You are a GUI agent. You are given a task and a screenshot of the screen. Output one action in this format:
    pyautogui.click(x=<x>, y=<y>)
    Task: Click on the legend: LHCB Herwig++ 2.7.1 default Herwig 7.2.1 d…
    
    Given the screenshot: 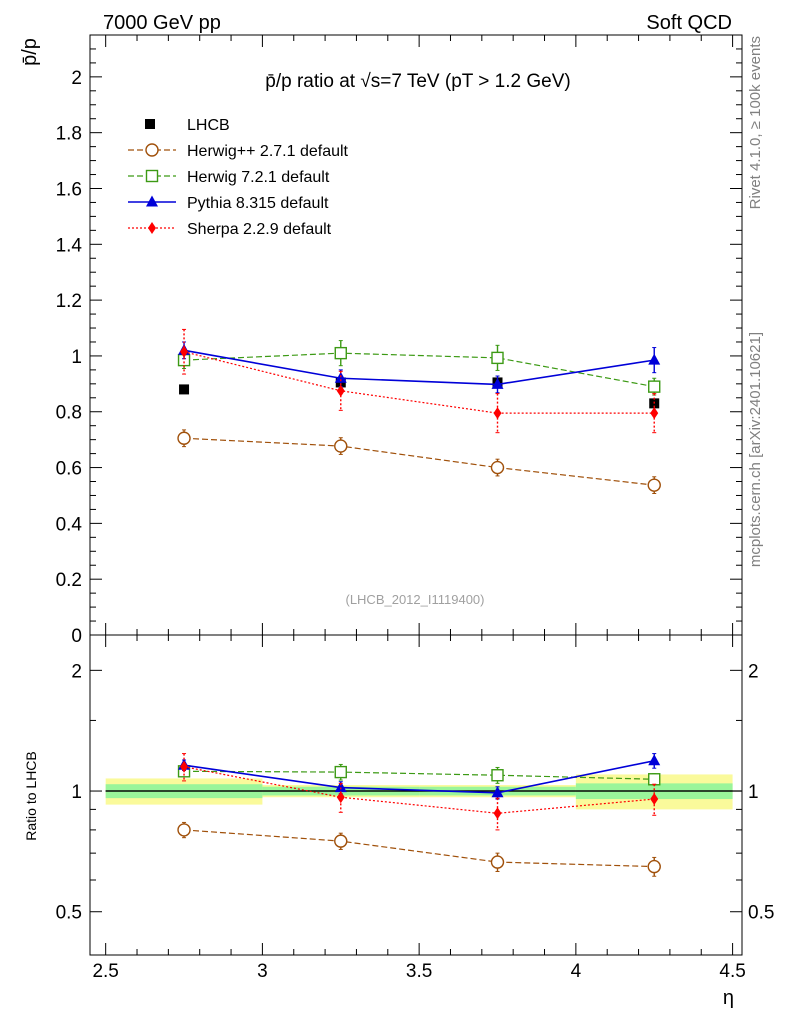 What is the action you would take?
    pyautogui.click(x=238, y=177)
    